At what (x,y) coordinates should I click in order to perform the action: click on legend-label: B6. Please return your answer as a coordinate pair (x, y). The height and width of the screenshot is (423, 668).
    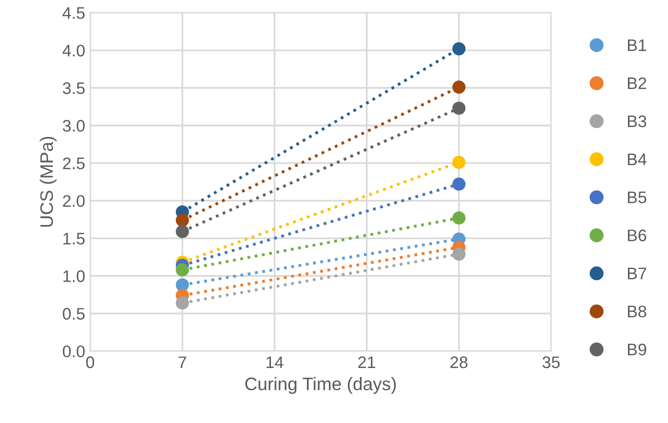
    Looking at the image, I should click on (637, 236).